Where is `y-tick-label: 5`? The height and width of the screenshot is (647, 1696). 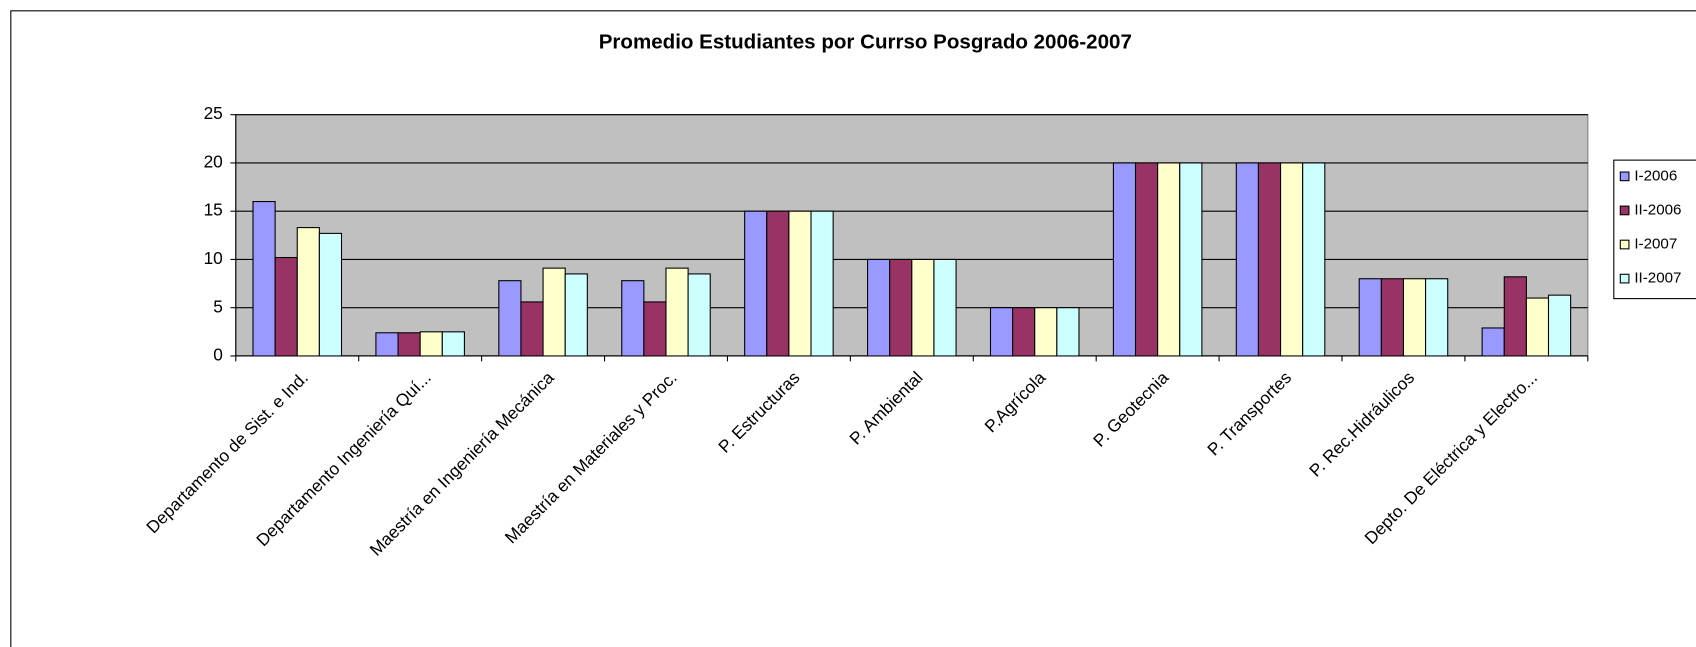 y-tick-label: 5 is located at coordinates (218, 306).